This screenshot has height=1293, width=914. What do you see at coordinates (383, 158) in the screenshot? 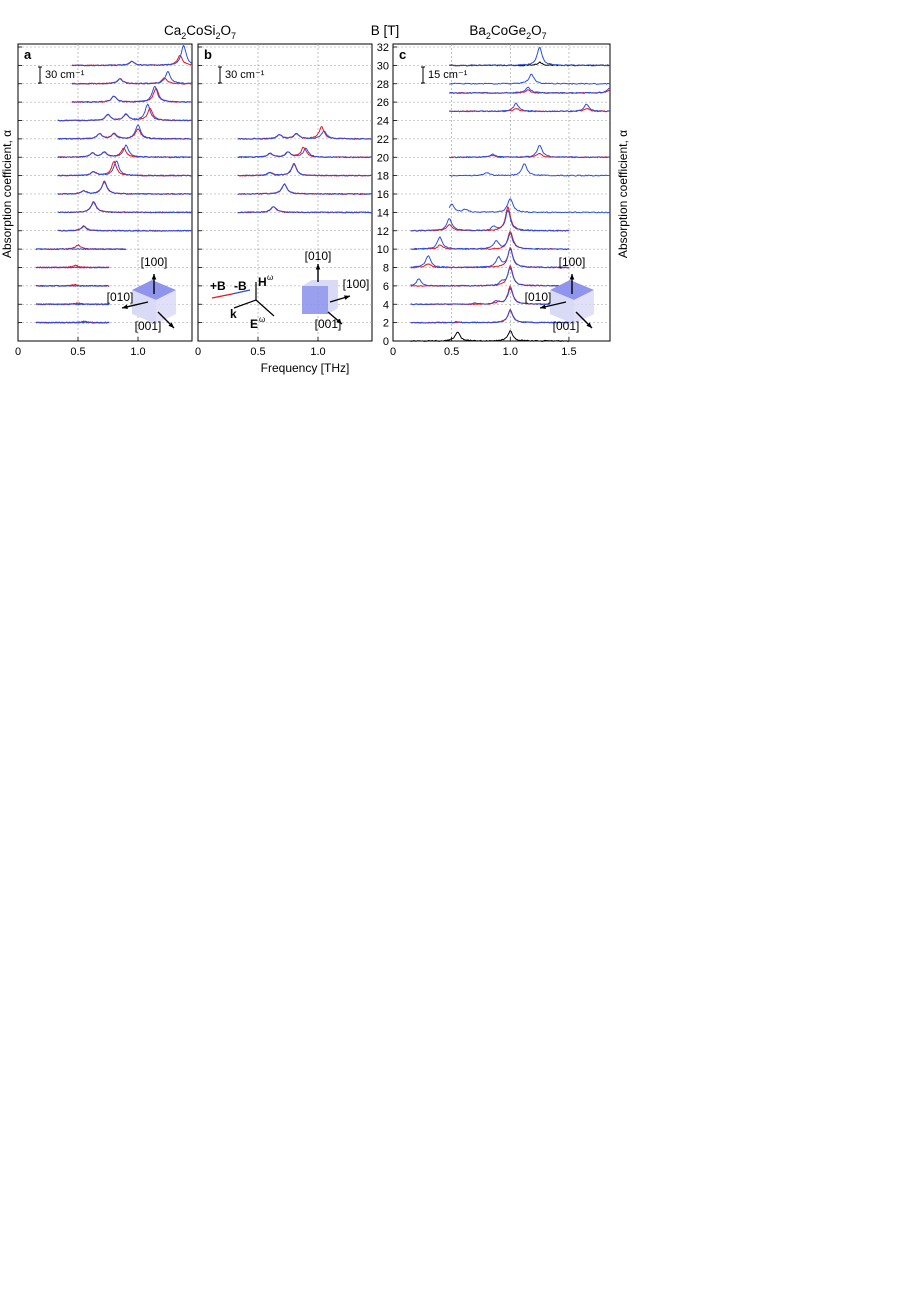
I see `b-axis-tick-label: 20` at bounding box center [383, 158].